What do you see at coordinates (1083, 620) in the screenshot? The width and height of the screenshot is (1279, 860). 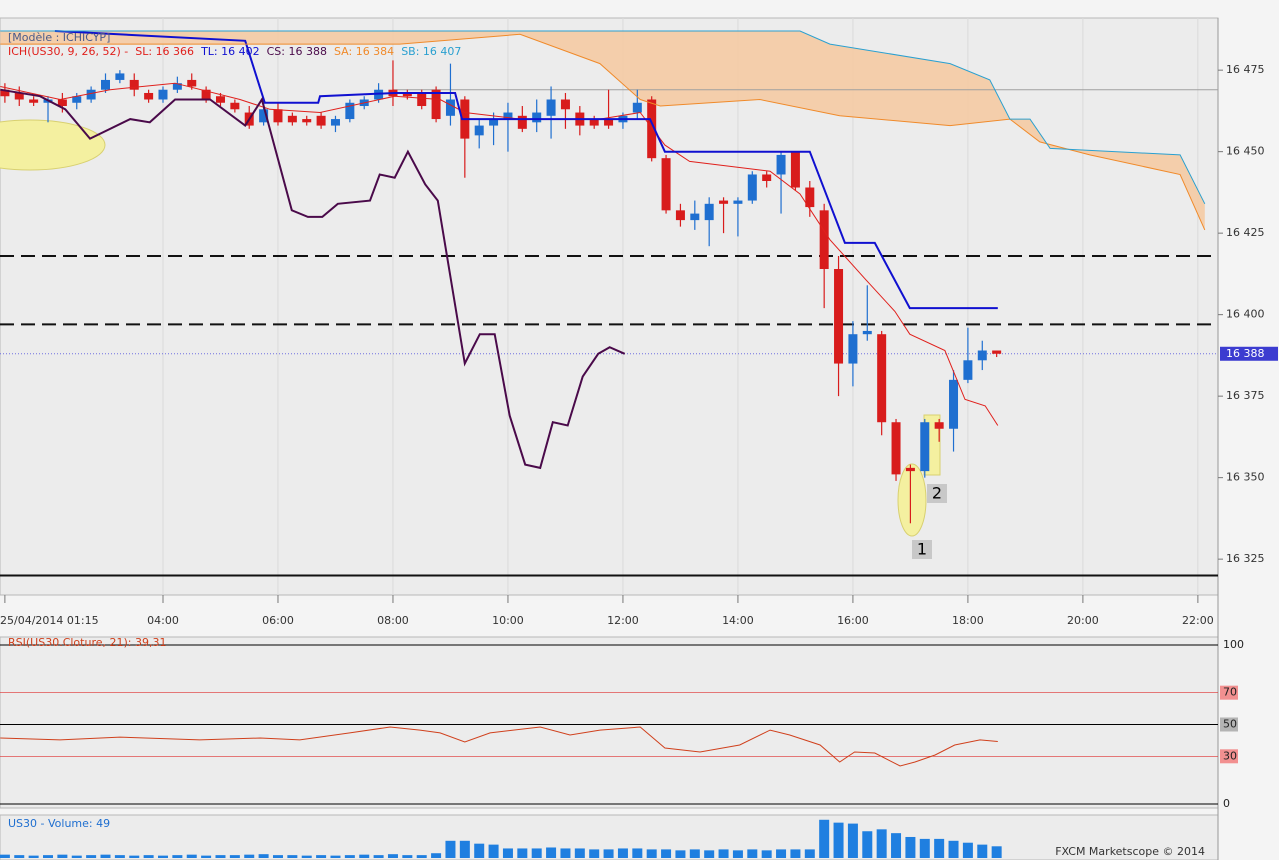 I see `x-tick-label: 20:00` at bounding box center [1083, 620].